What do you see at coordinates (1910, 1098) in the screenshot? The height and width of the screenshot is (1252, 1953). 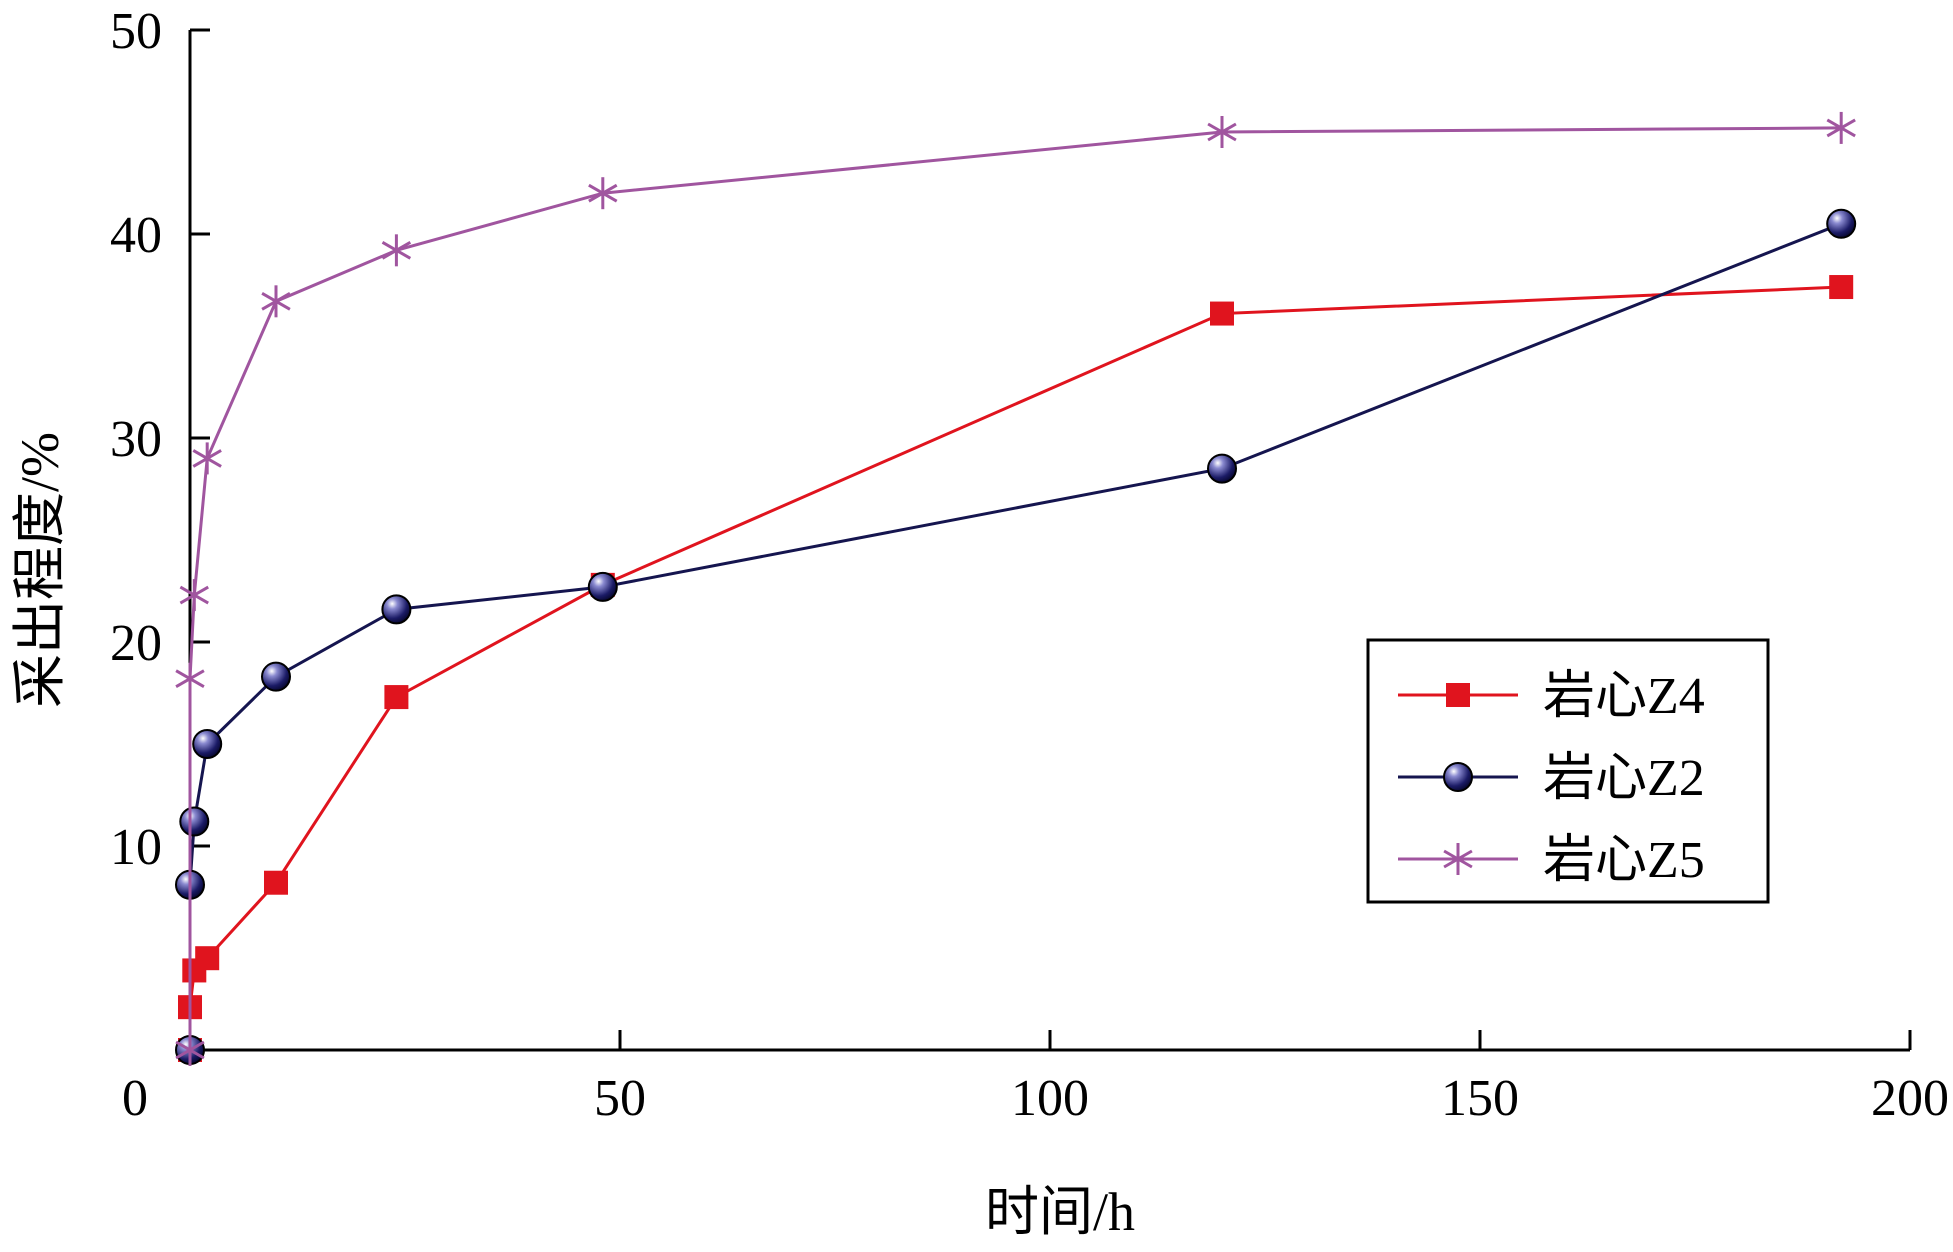 I see `x-tick-label: 200` at bounding box center [1910, 1098].